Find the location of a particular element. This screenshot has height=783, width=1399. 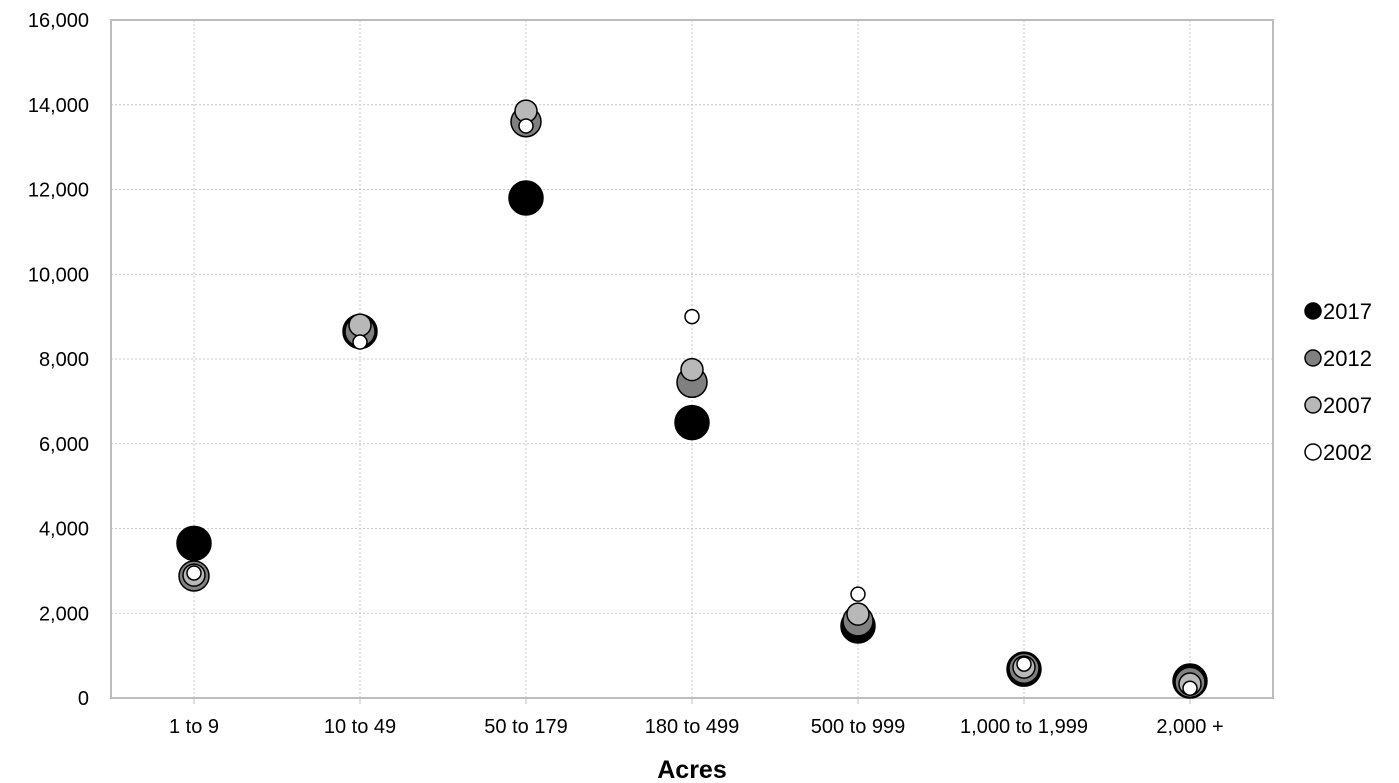

legend-label-2002: 2002 is located at coordinates (1347, 452).